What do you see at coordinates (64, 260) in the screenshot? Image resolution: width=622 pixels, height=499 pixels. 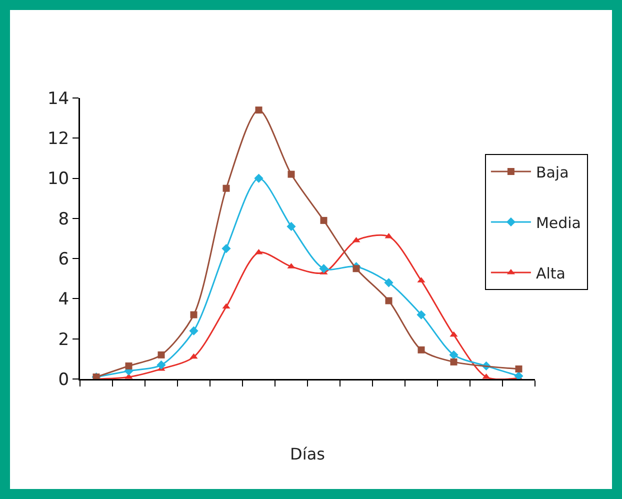 I see `y-tick-label: 6` at bounding box center [64, 260].